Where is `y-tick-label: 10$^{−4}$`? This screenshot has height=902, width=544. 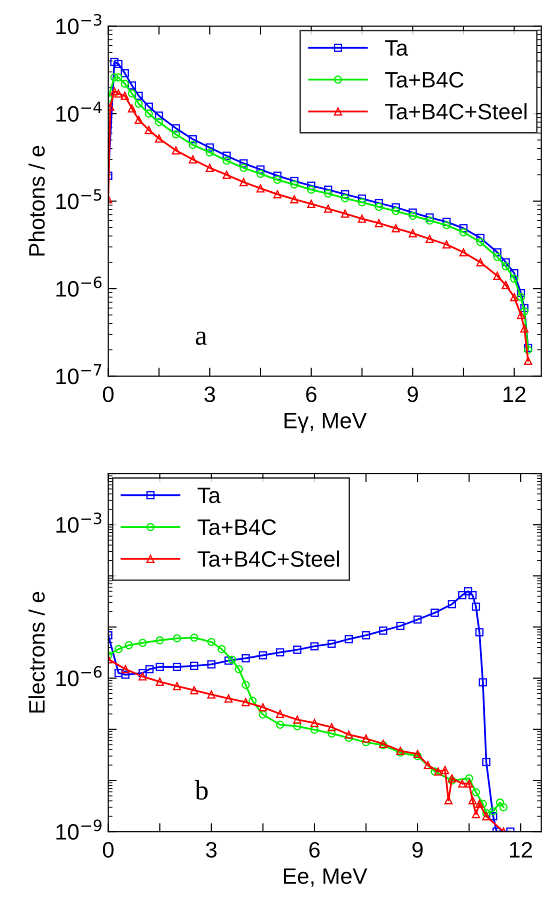 y-tick-label: 10$^{−4}$ is located at coordinates (79, 112).